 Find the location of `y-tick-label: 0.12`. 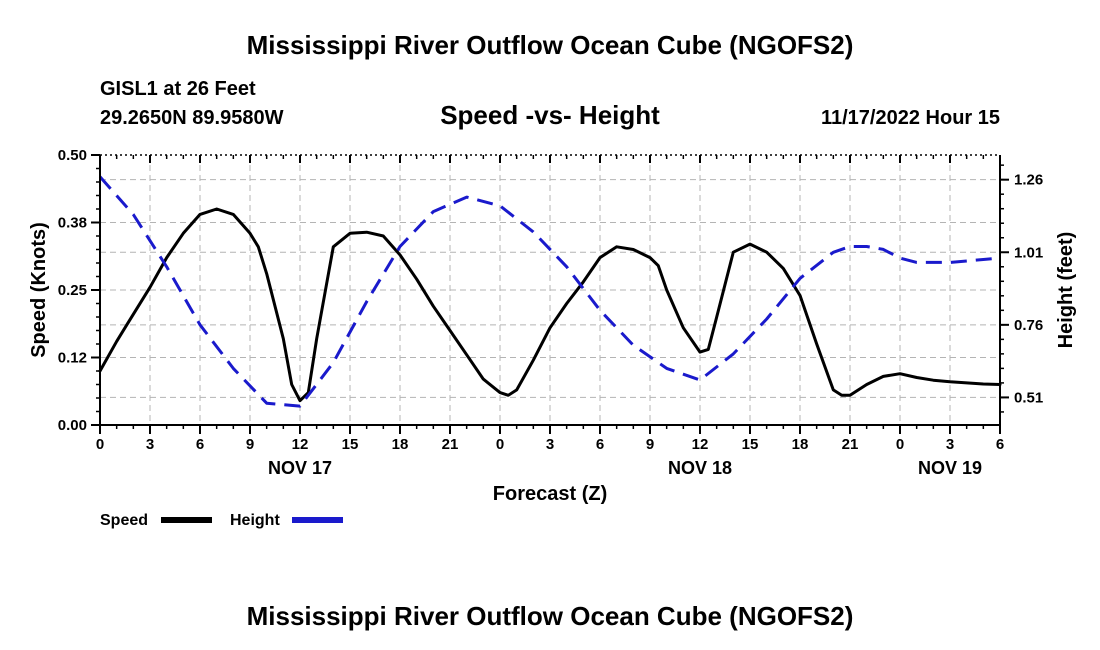

y-tick-label: 0.12 is located at coordinates (72, 358).